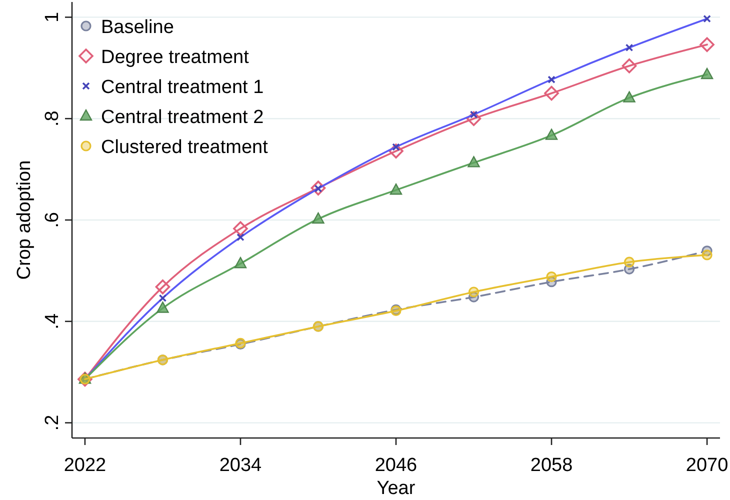 Image resolution: width=730 pixels, height=500 pixels. I want to click on x-tick-label: 2046, so click(396, 465).